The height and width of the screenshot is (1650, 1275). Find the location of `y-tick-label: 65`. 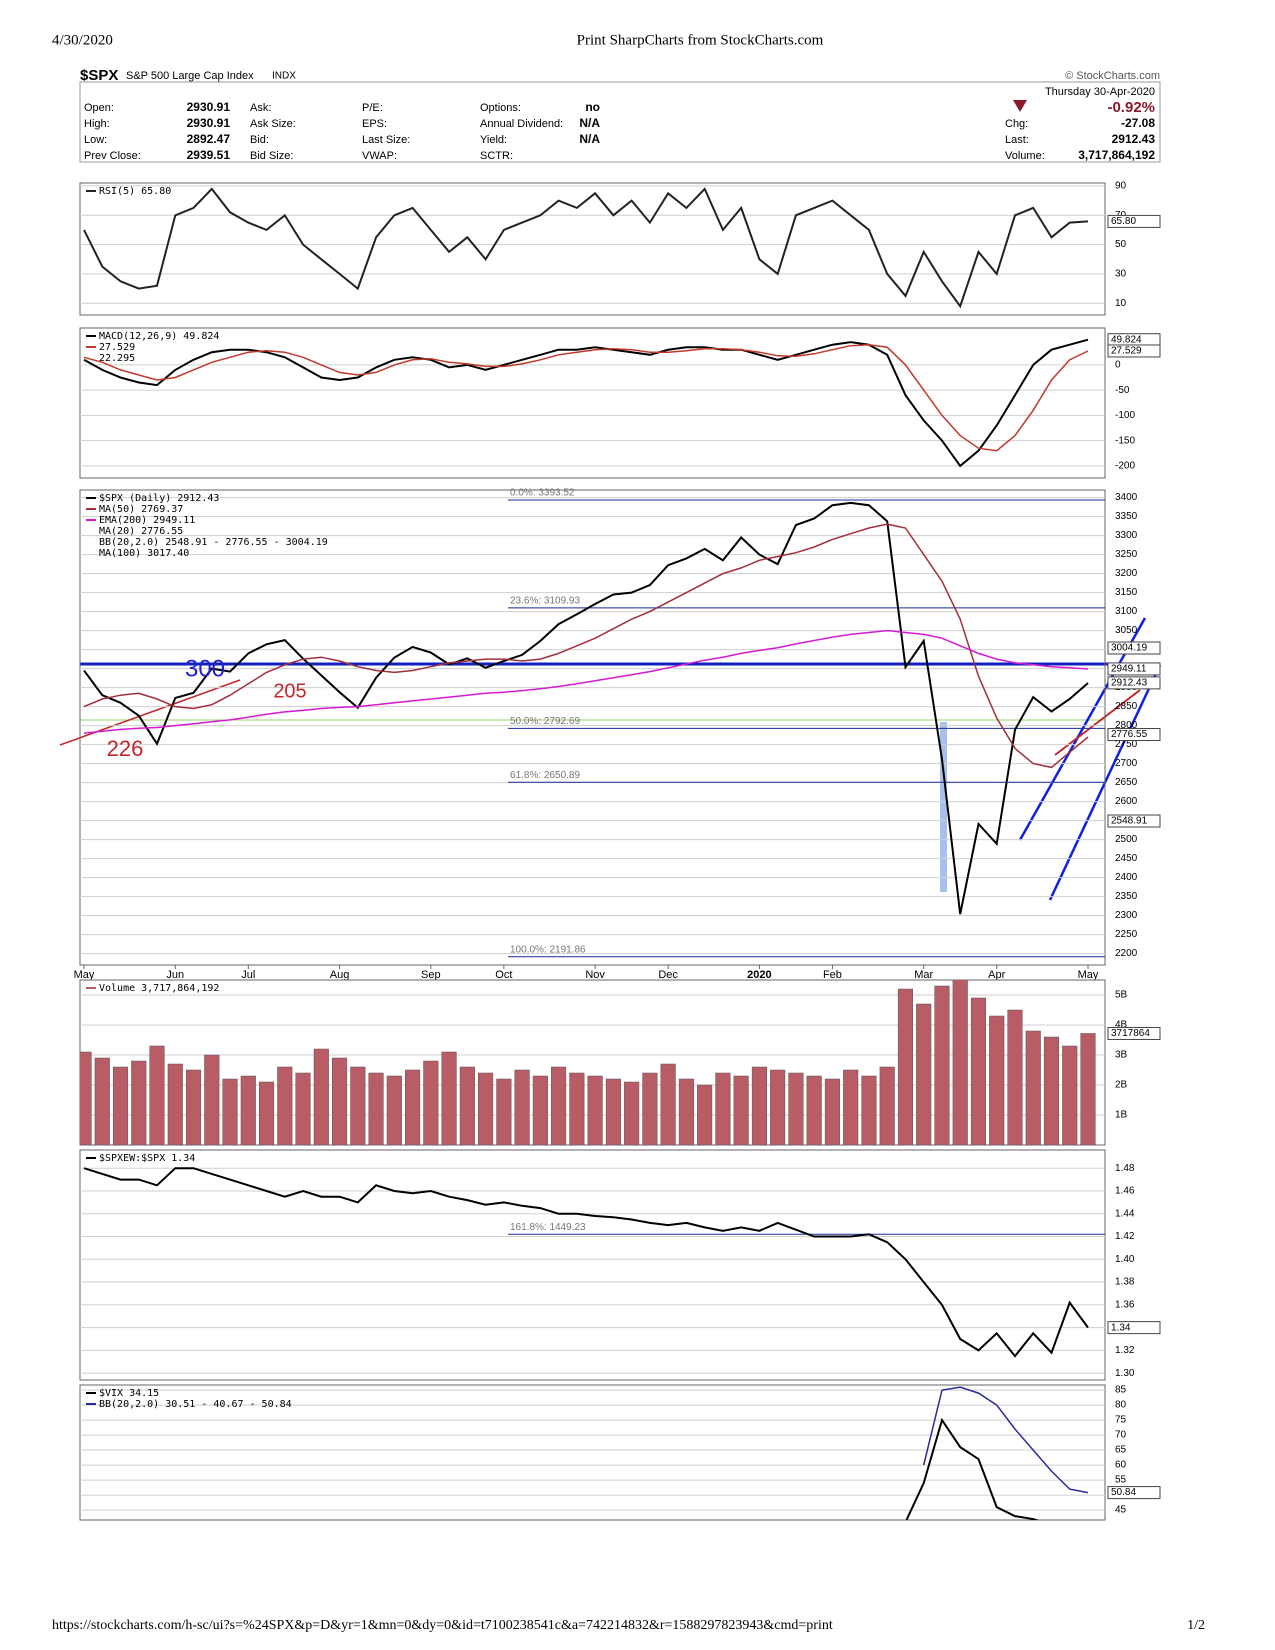

y-tick-label: 65 is located at coordinates (1121, 1450).